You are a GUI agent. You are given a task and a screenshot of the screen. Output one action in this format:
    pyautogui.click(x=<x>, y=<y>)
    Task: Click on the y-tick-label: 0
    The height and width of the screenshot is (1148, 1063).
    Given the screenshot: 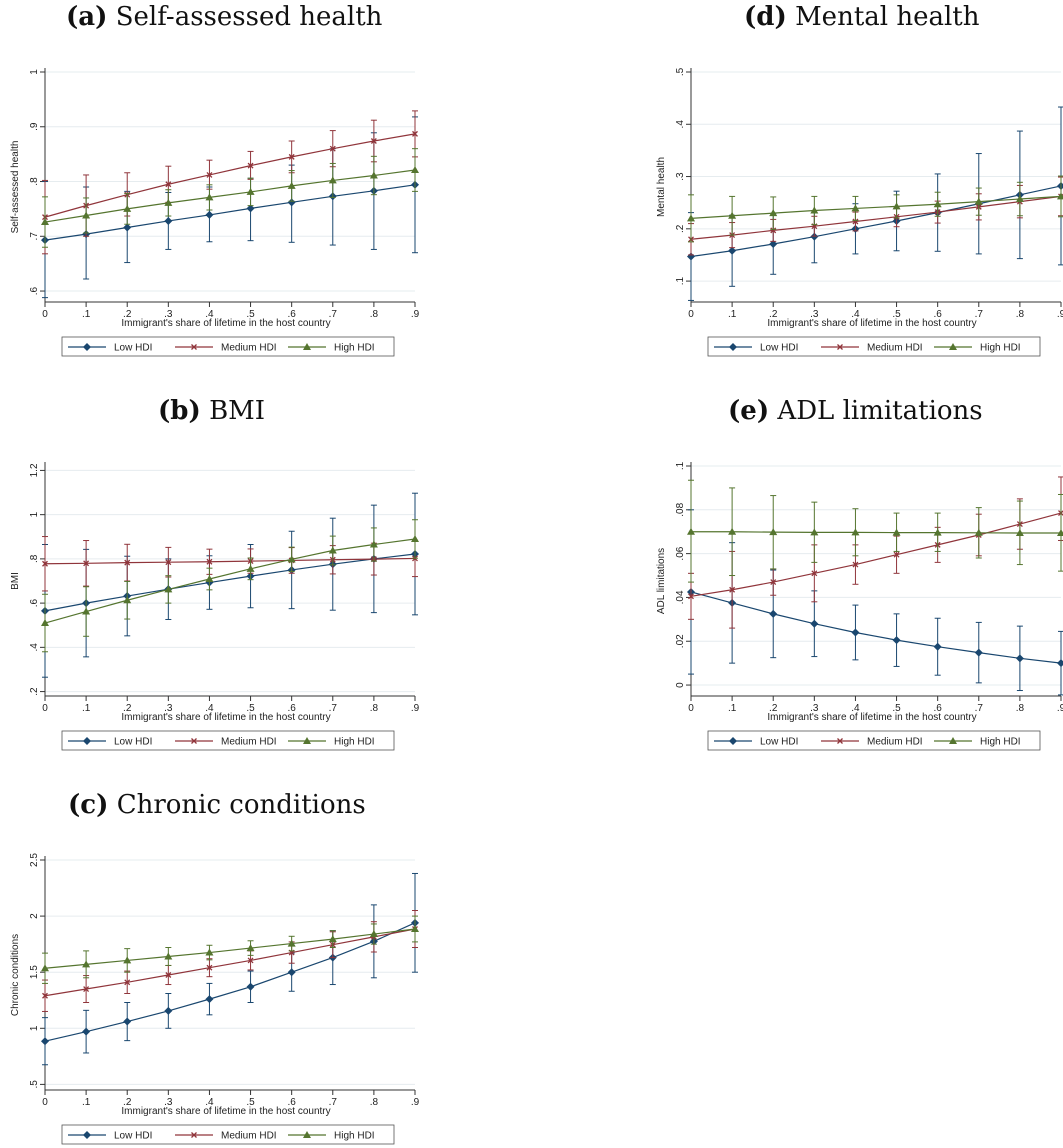 What is the action you would take?
    pyautogui.click(x=680, y=685)
    